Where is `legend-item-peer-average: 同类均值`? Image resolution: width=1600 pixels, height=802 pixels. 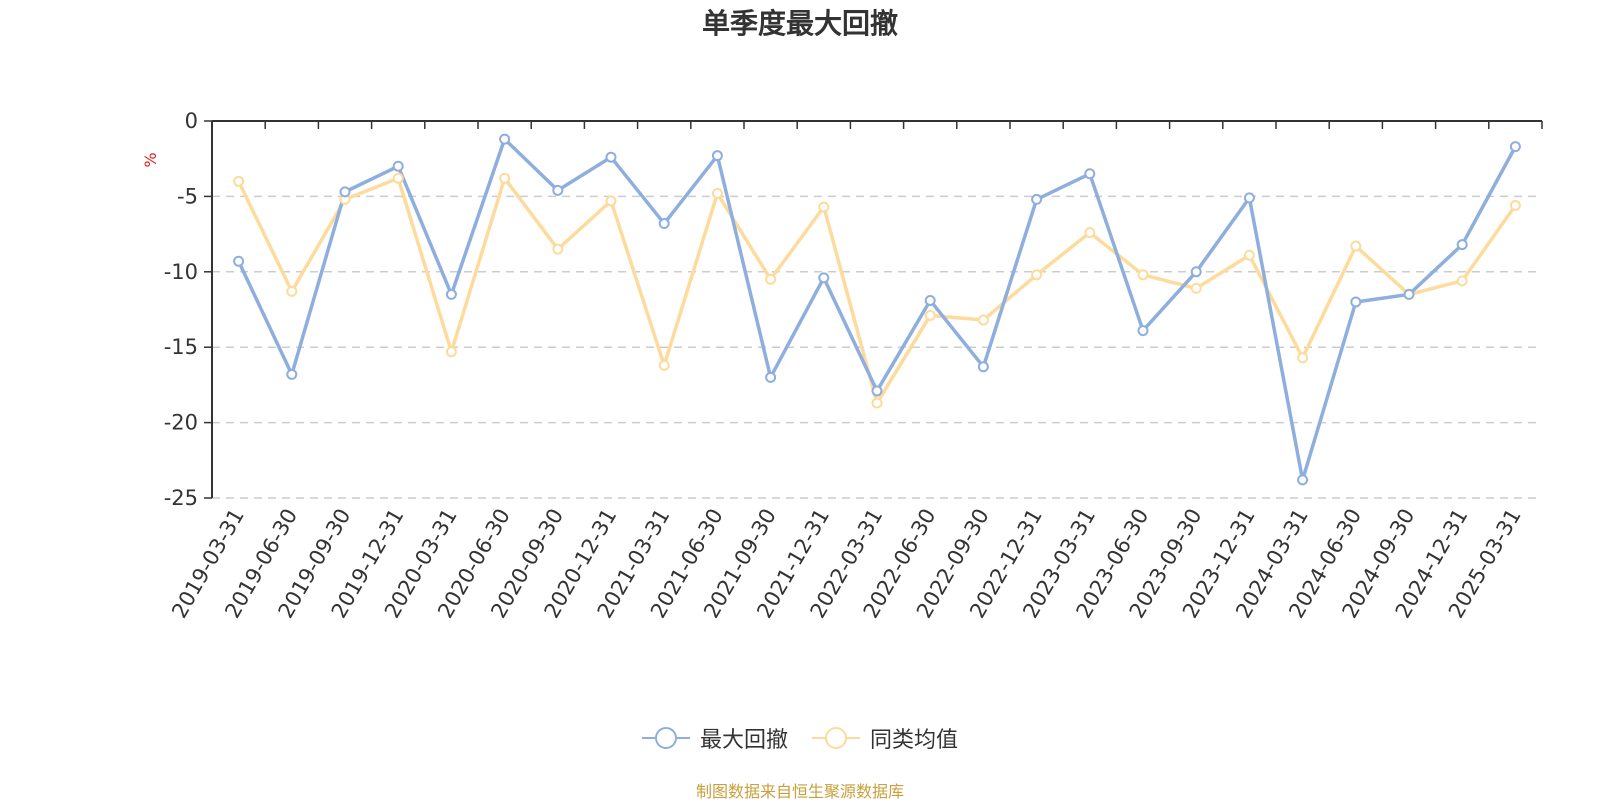 legend-item-peer-average: 同类均值 is located at coordinates (885, 738).